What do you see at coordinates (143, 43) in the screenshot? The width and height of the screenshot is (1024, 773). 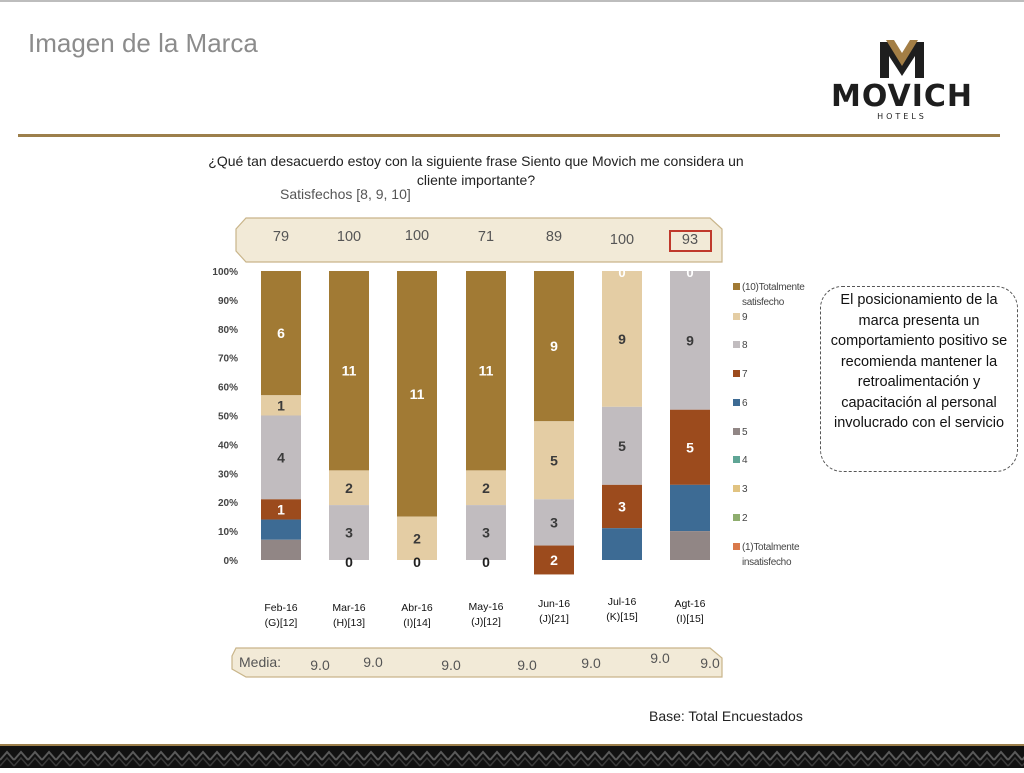 I see `page-title: Imagen de la Marca` at bounding box center [143, 43].